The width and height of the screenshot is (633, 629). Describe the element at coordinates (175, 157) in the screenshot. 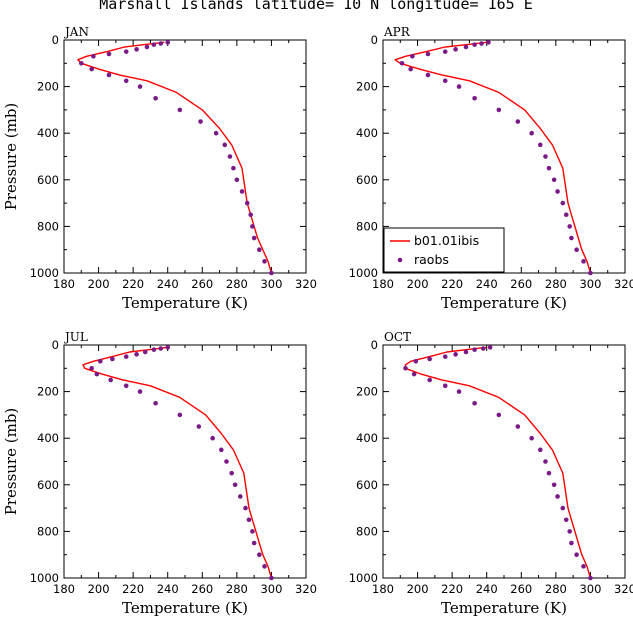

I see `model-profile-line` at that location.